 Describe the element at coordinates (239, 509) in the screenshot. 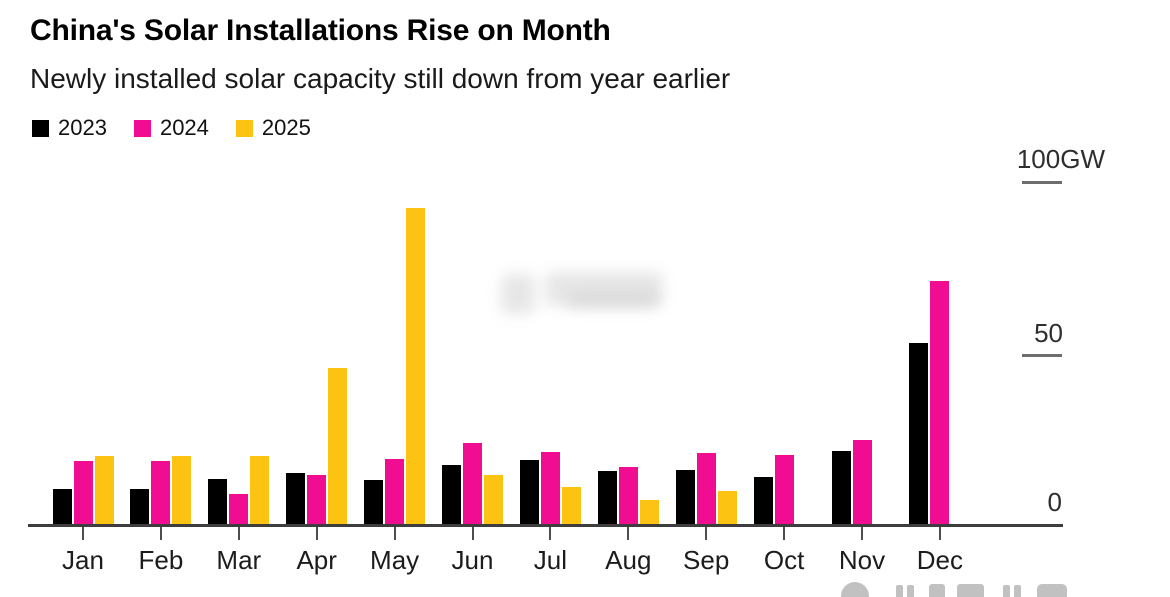

I see `bar-2024-mar` at that location.